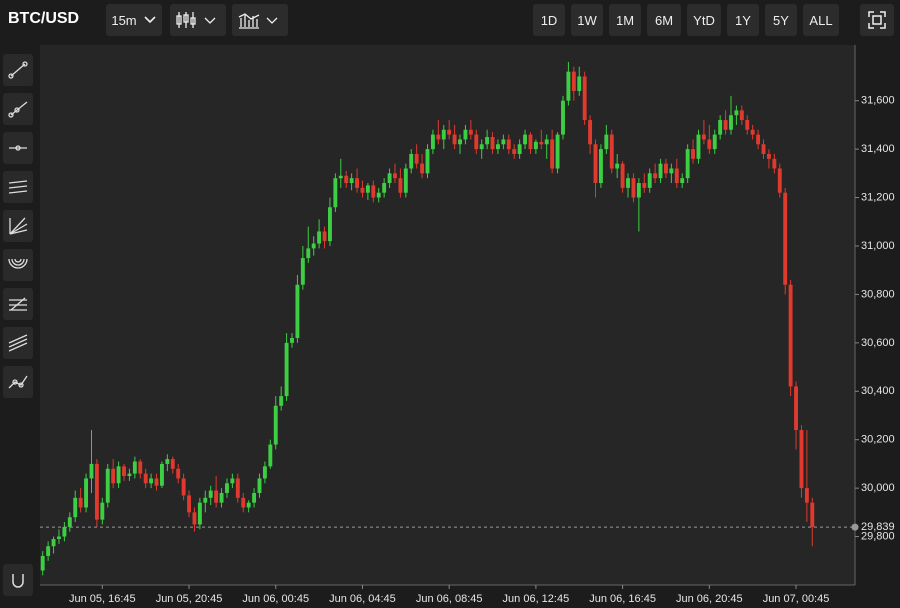  I want to click on range-button: 5Y, so click(781, 20).